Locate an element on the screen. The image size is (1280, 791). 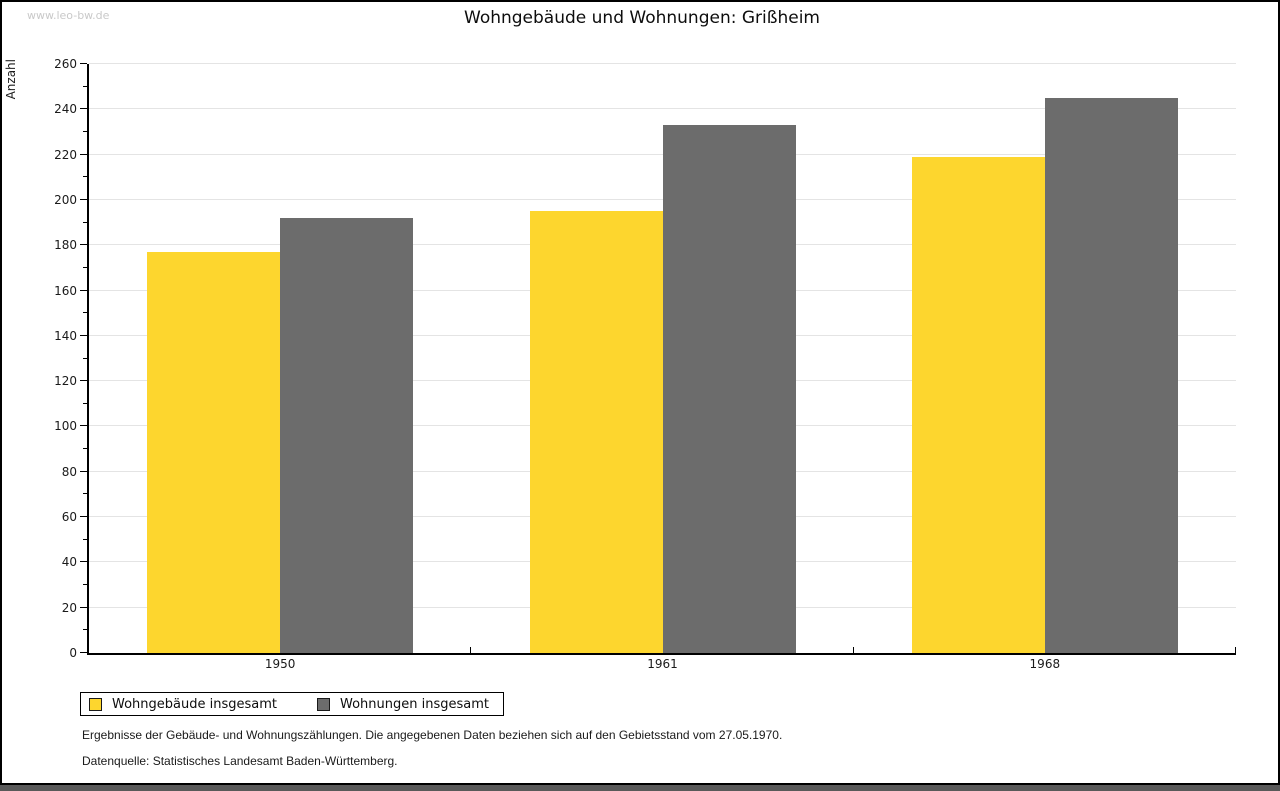
y-tick-label-180: 180 is located at coordinates (65, 245).